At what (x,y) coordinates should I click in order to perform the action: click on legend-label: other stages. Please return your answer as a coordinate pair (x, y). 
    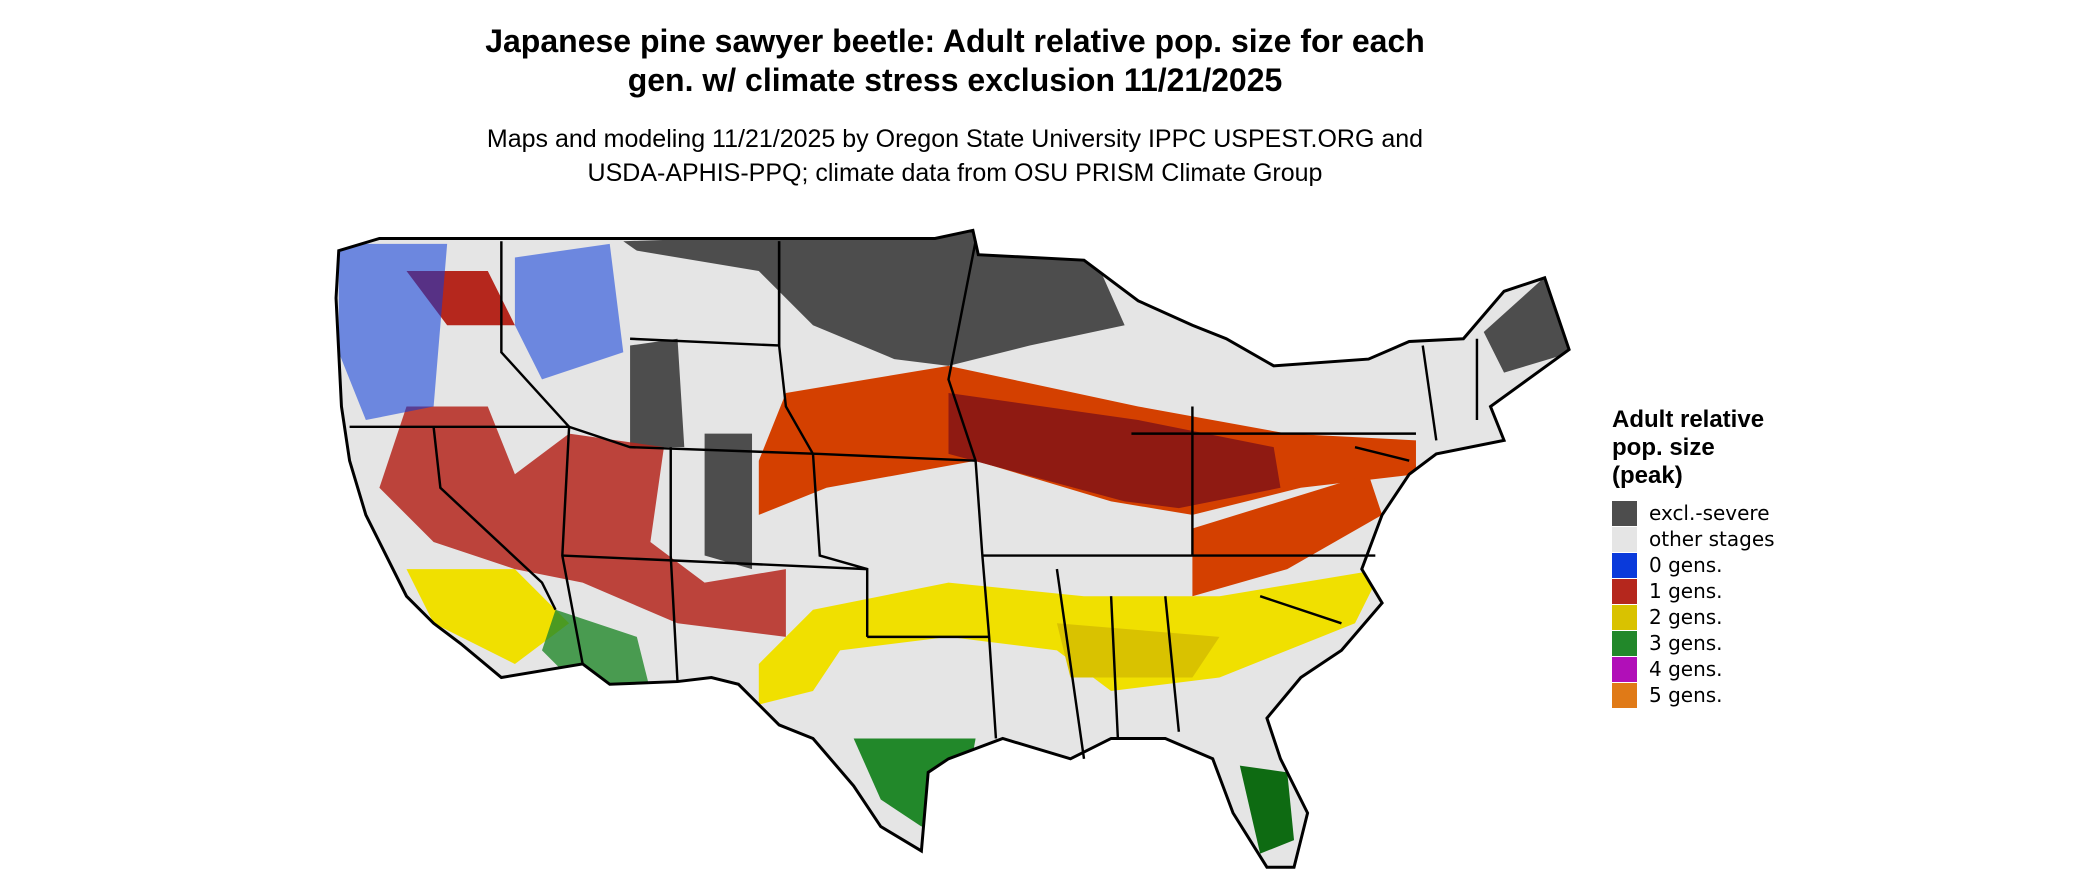
    Looking at the image, I should click on (1712, 539).